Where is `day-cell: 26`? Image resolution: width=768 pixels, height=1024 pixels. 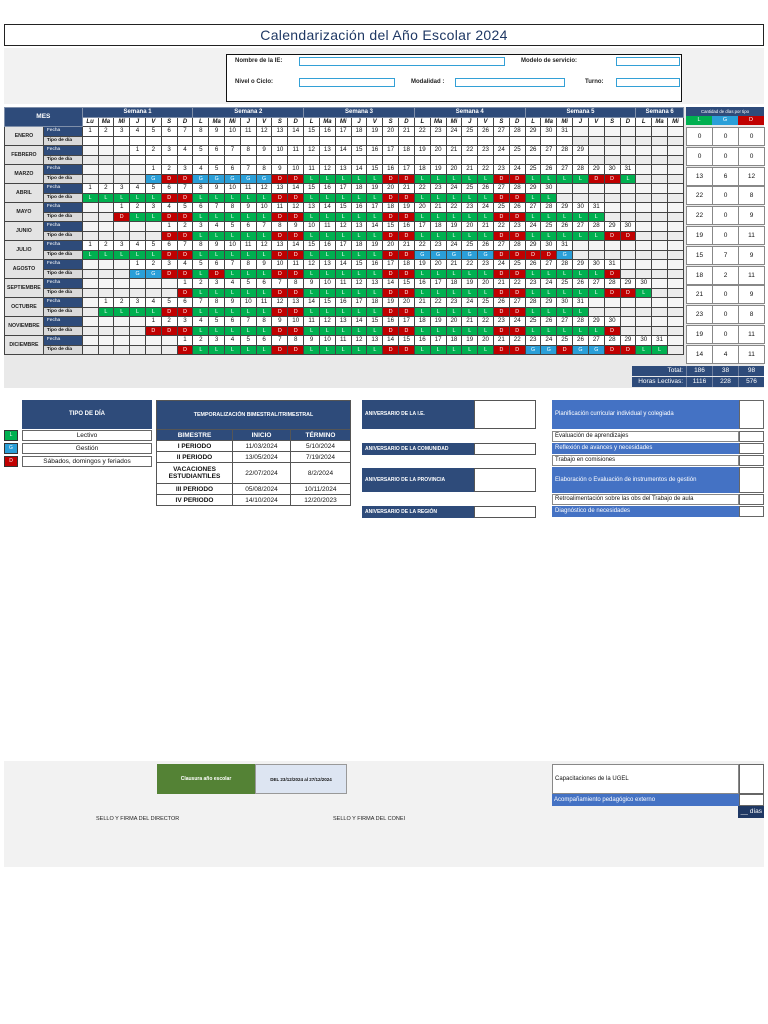 day-cell: 26 is located at coordinates (580, 340).